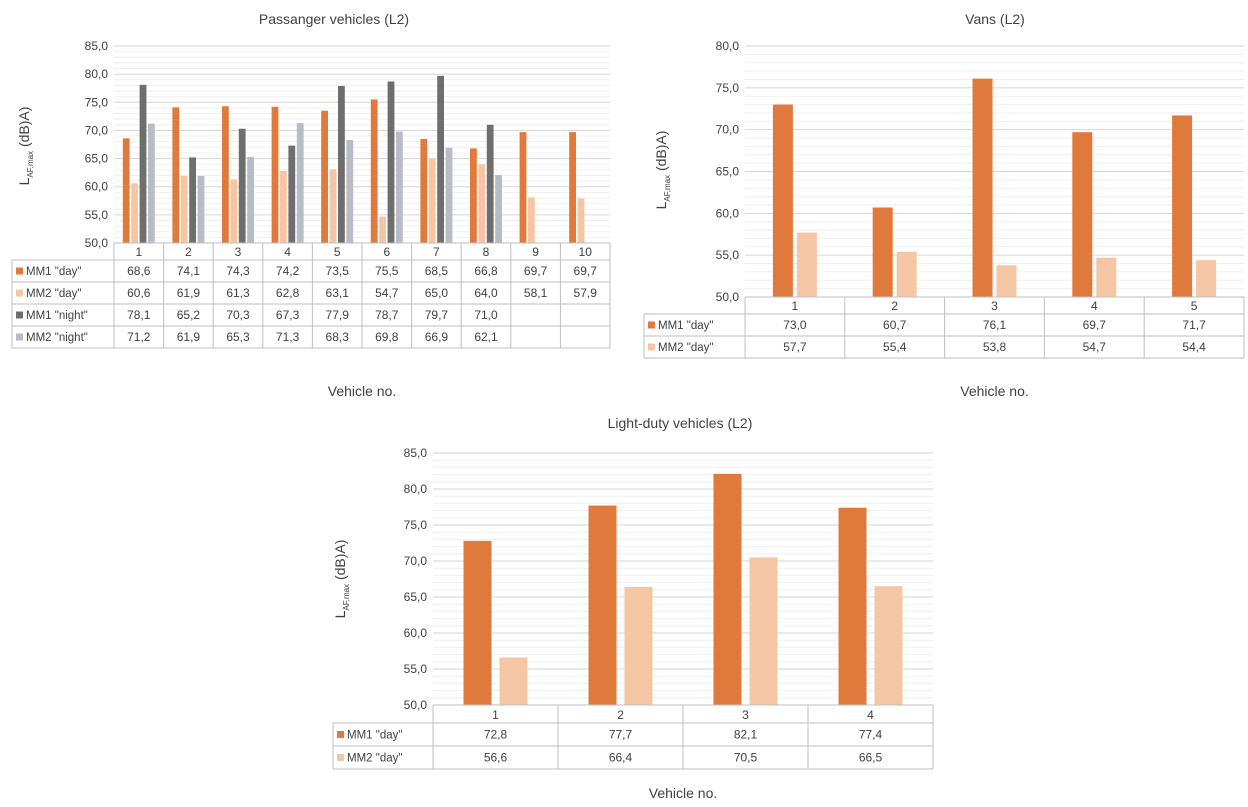 The image size is (1248, 807). Describe the element at coordinates (288, 271) in the screenshot. I see `data-value-label: 74,2` at that location.